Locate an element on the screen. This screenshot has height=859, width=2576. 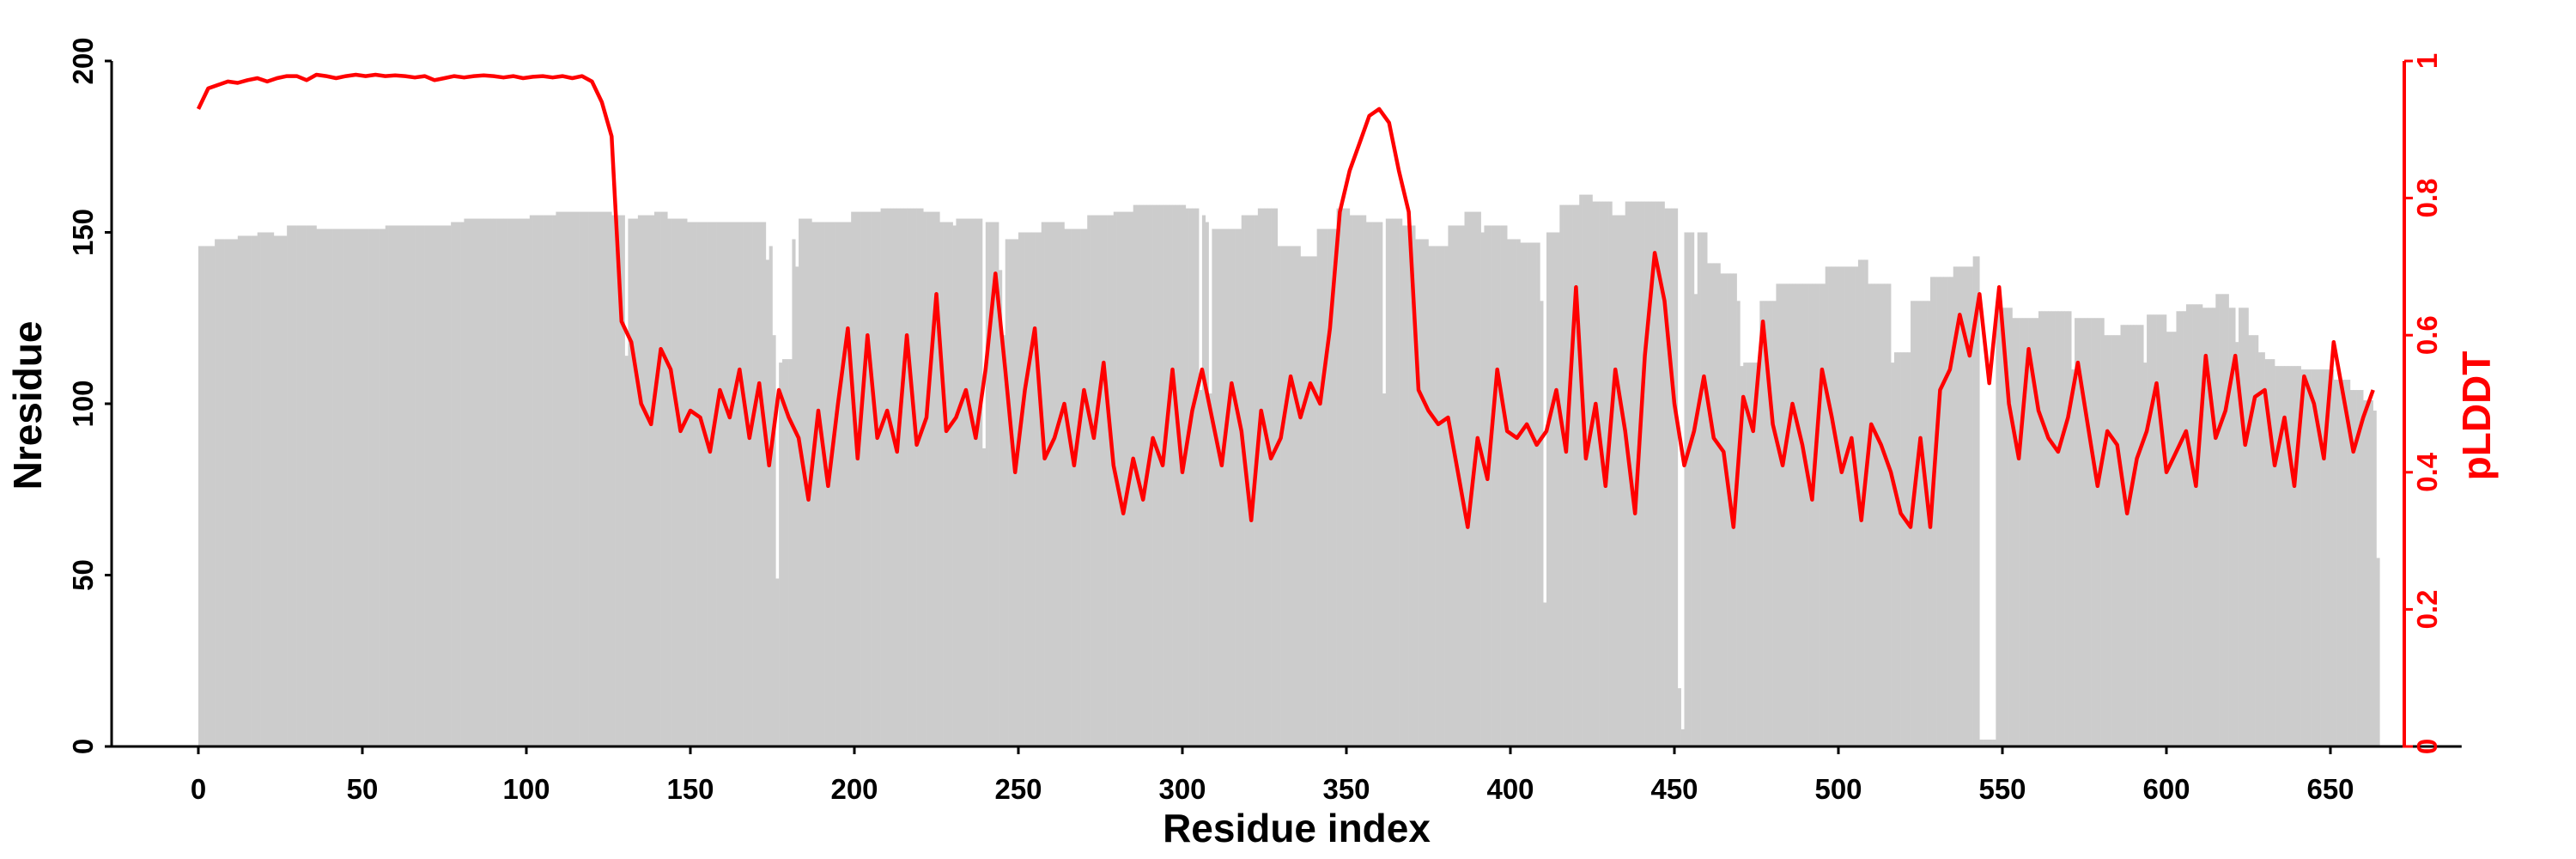
x-tick-label: 600 is located at coordinates (2166, 789).